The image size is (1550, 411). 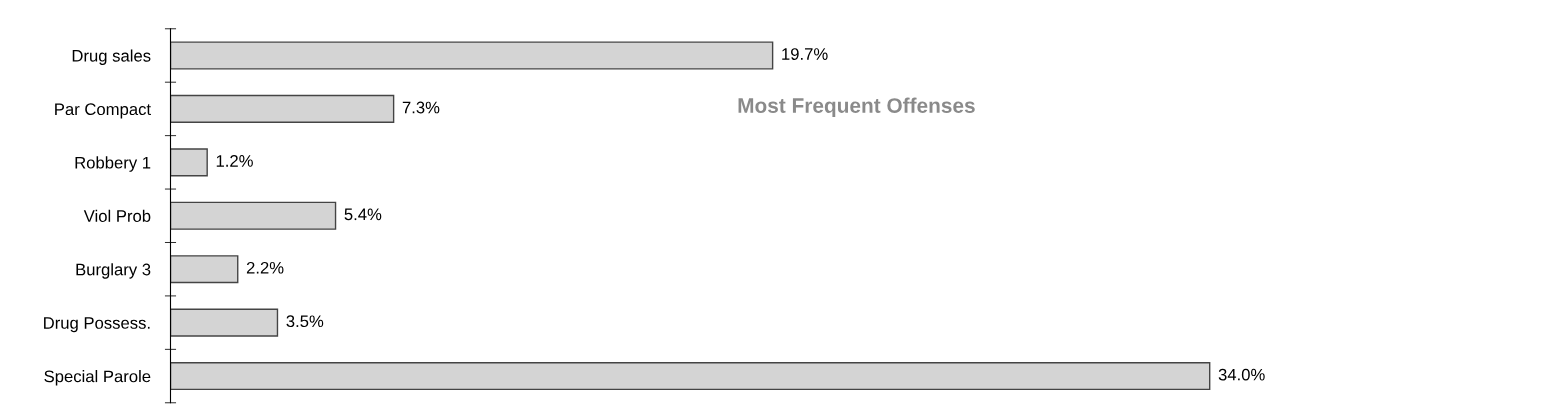 What do you see at coordinates (111, 57) in the screenshot?
I see `y-tick-label: Drug sales` at bounding box center [111, 57].